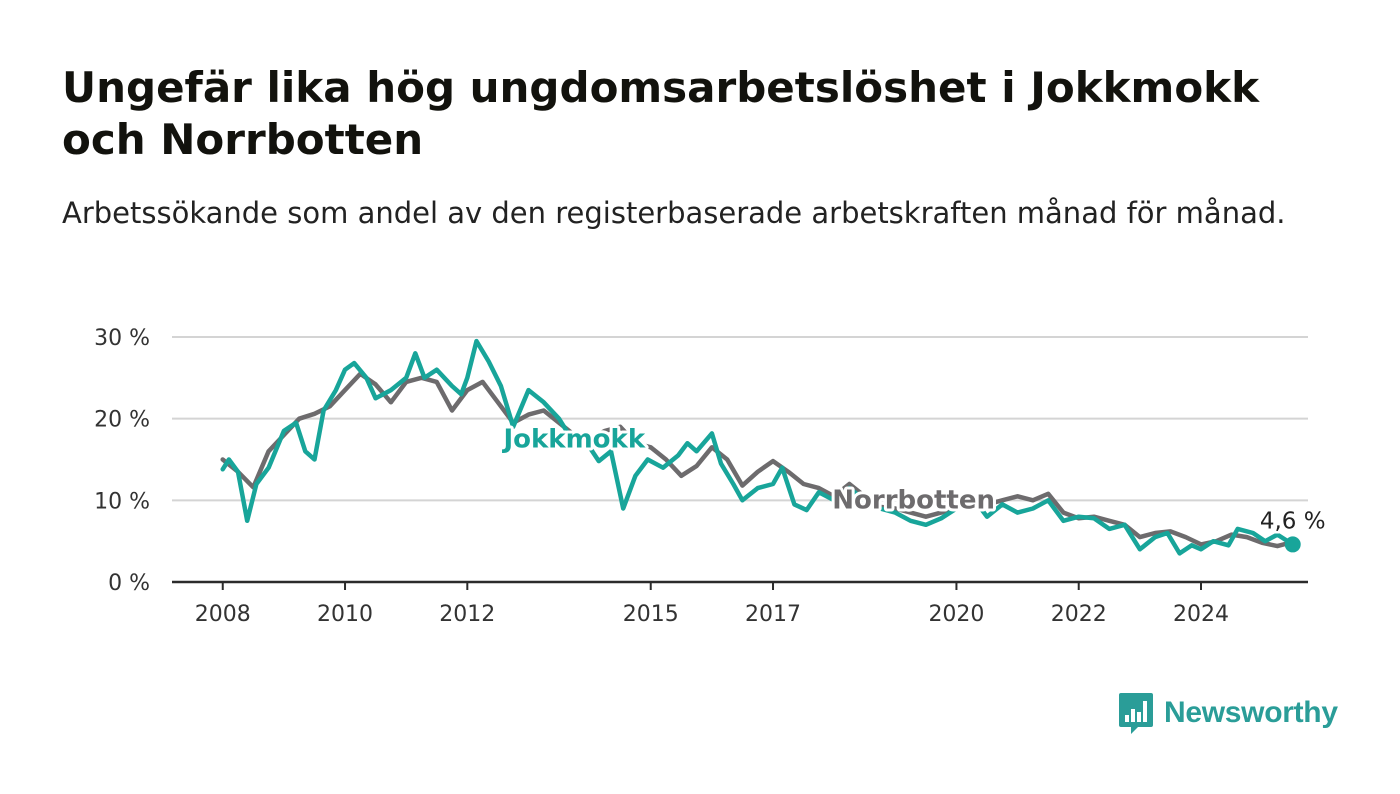  Describe the element at coordinates (345, 614) in the screenshot. I see `x-tick-label: 2010` at that location.